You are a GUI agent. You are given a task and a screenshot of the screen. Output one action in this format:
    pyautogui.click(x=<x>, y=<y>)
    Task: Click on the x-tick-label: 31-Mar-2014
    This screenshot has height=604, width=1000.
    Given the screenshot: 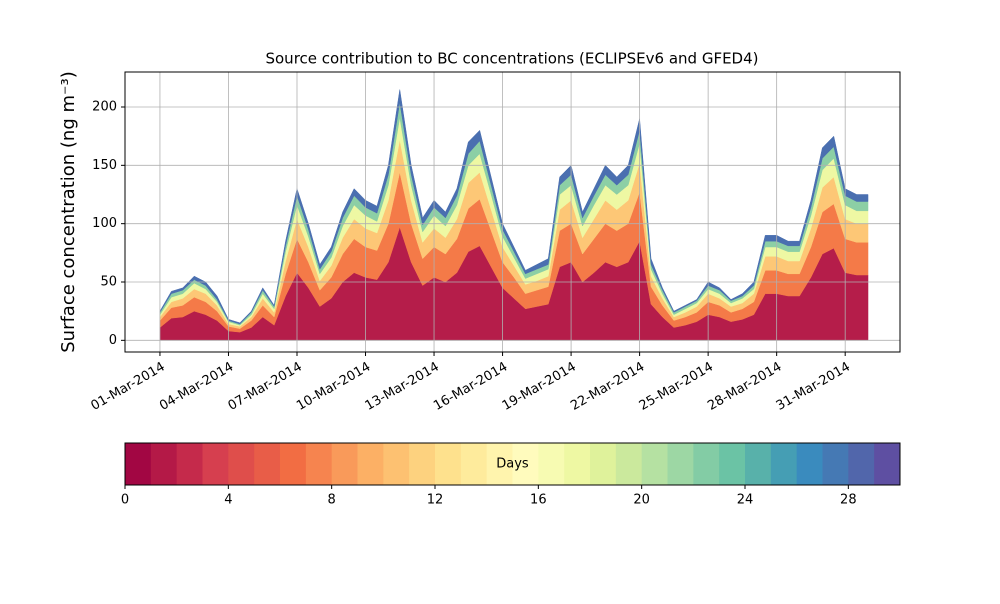 What is the action you would take?
    pyautogui.click(x=813, y=387)
    